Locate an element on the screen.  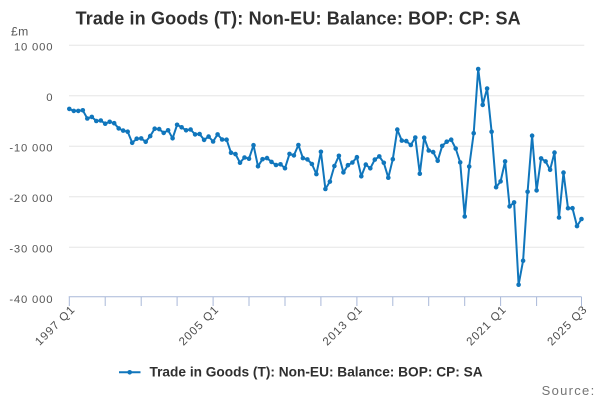
svg-text: -40 000 is located at coordinates (31, 300).